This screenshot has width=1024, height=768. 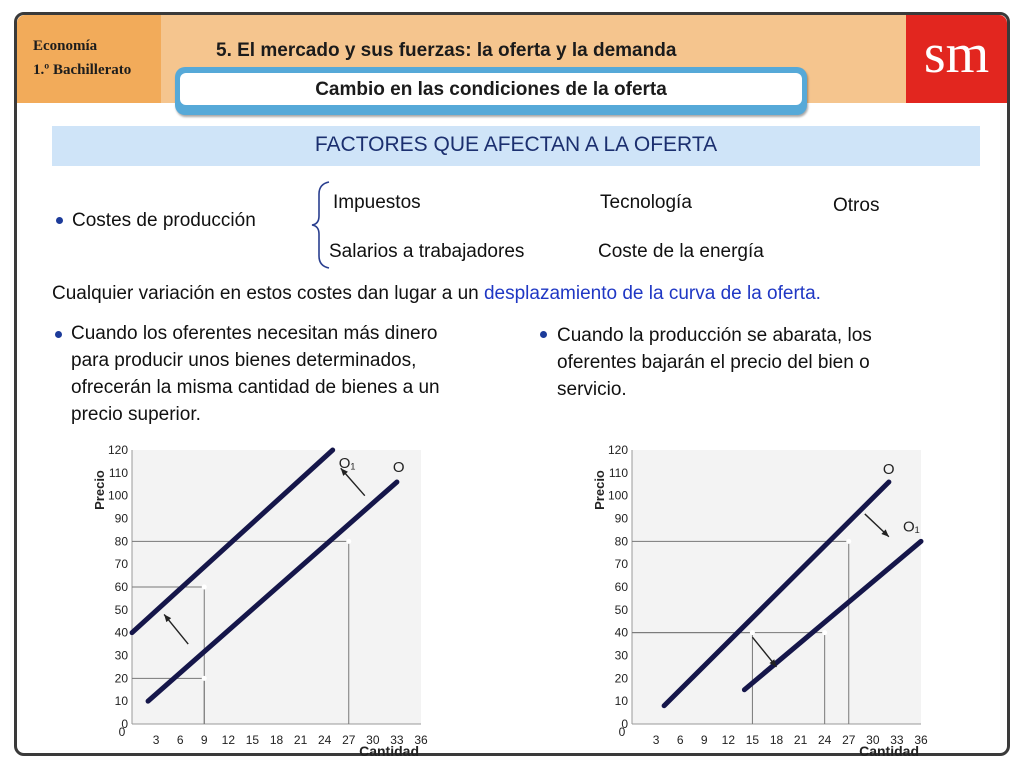 I want to click on subject-box: Economía 1.º Bachillerato, so click(x=89, y=59).